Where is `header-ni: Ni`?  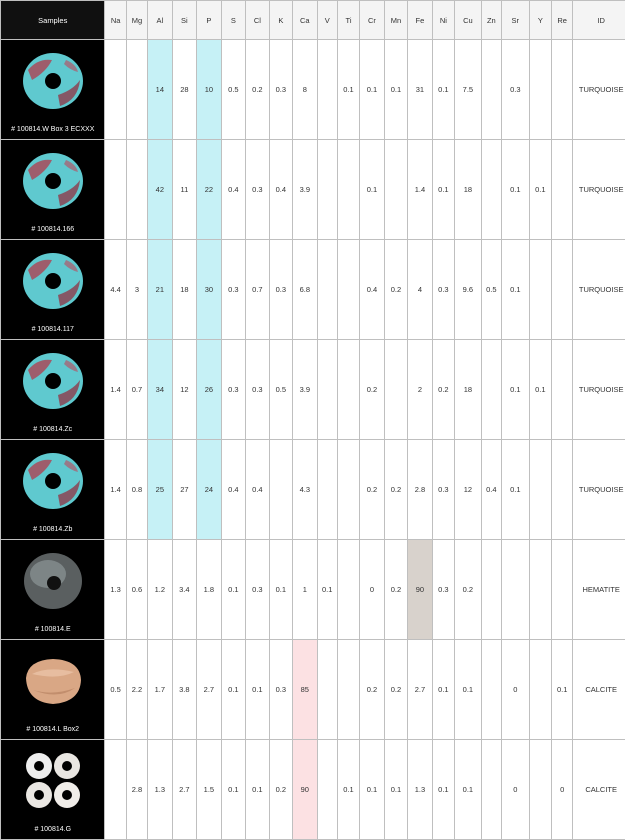 header-ni: Ni is located at coordinates (443, 20).